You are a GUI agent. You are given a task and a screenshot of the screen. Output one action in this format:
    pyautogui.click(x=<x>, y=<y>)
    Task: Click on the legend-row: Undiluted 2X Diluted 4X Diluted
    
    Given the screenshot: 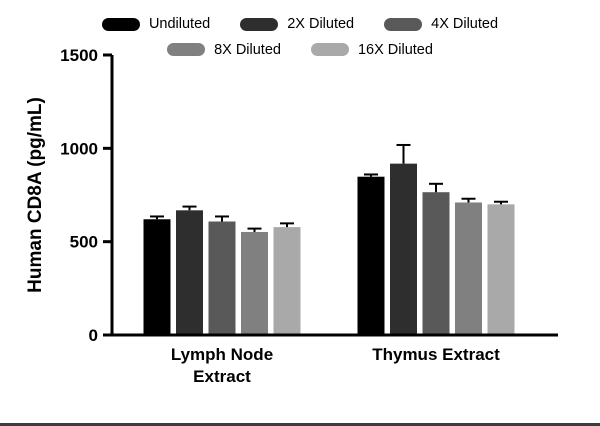 What is the action you would take?
    pyautogui.click(x=299, y=24)
    